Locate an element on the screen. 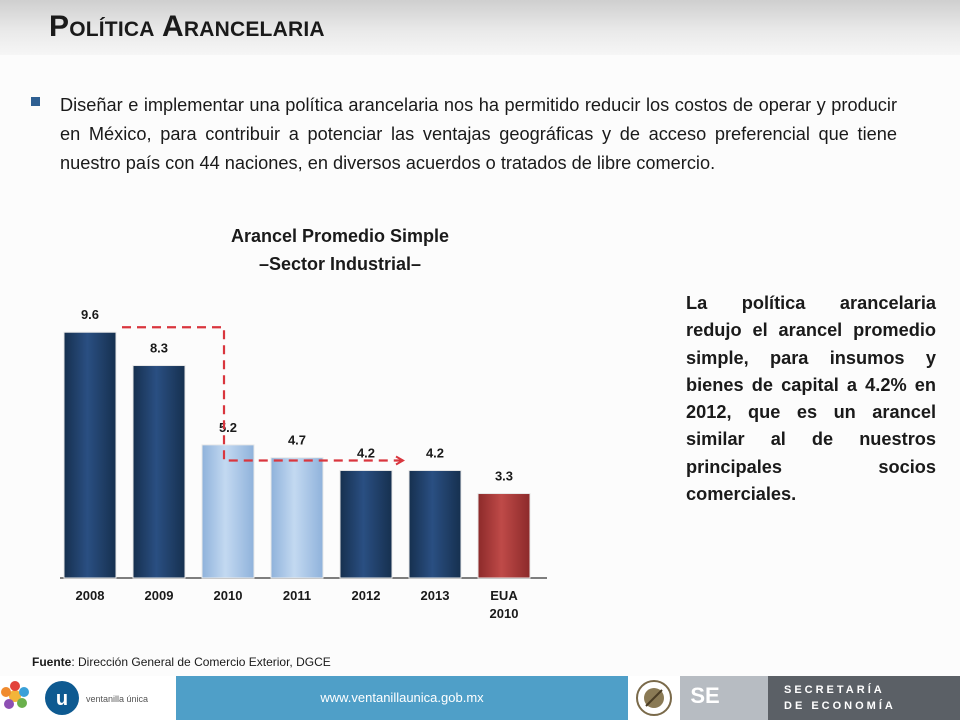 This screenshot has height=720, width=960. data-label: 8.3 is located at coordinates (159, 348).